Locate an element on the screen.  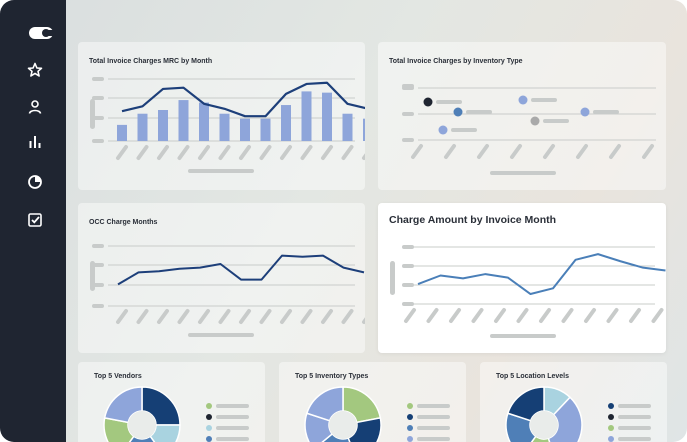
card-top-location-levels: Top 5 Location Levels is located at coordinates (573, 402).